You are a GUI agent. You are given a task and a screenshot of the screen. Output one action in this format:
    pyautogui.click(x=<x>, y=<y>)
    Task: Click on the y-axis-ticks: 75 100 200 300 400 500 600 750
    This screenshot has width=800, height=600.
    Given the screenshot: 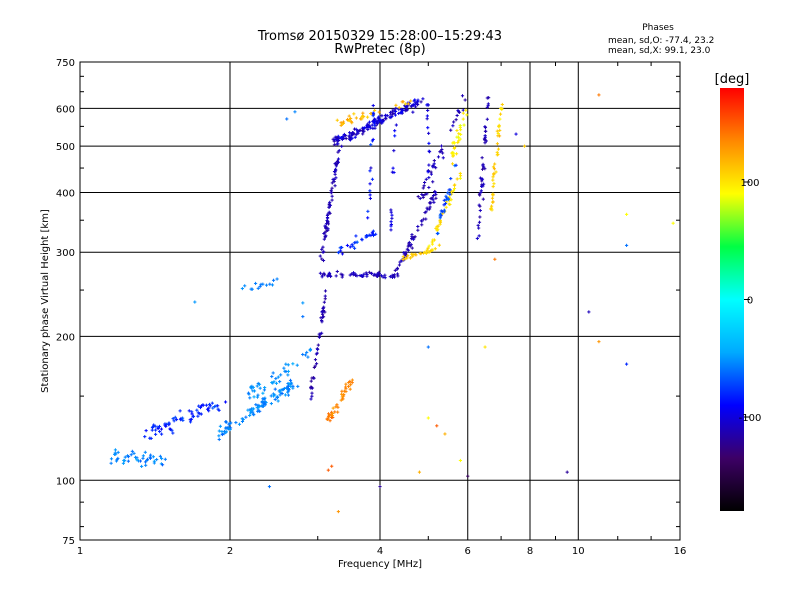 What is the action you would take?
    pyautogui.click(x=65, y=302)
    